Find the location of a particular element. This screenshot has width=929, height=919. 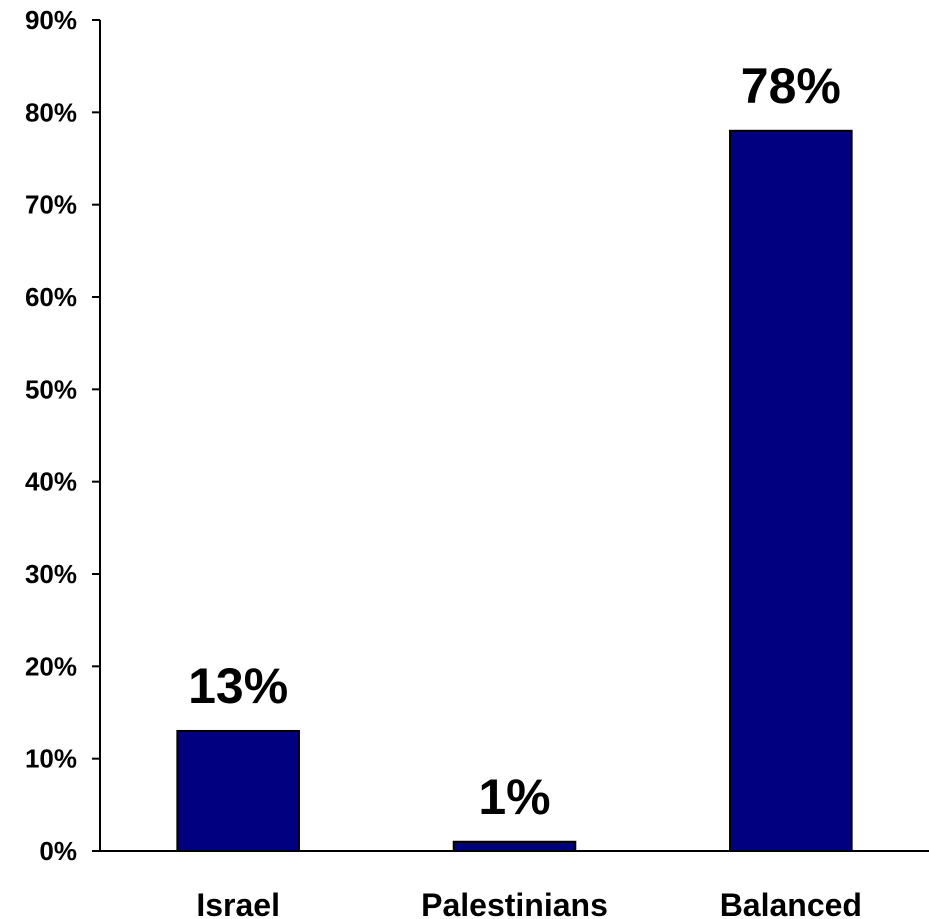

bar-israel is located at coordinates (238, 791).